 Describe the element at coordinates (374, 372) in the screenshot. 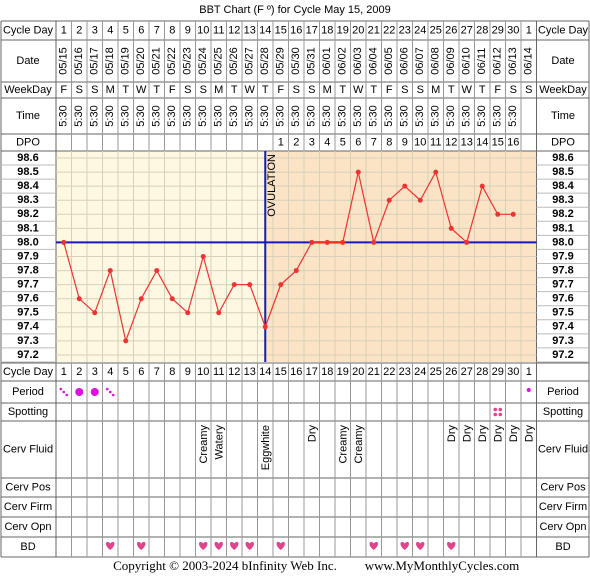

I see `cycle-day: 21` at that location.